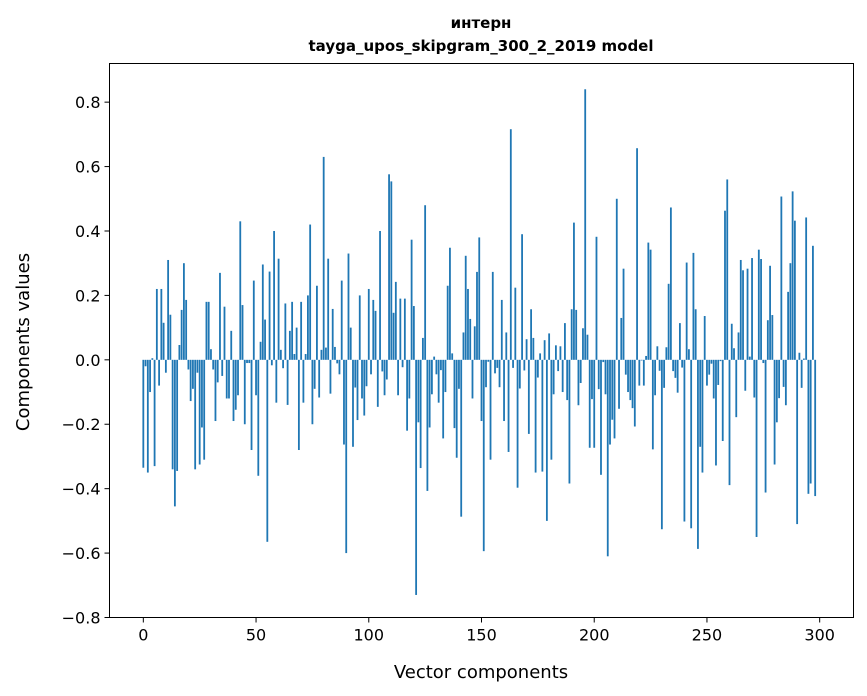  I want to click on x-tick-label: 0, so click(143, 635).